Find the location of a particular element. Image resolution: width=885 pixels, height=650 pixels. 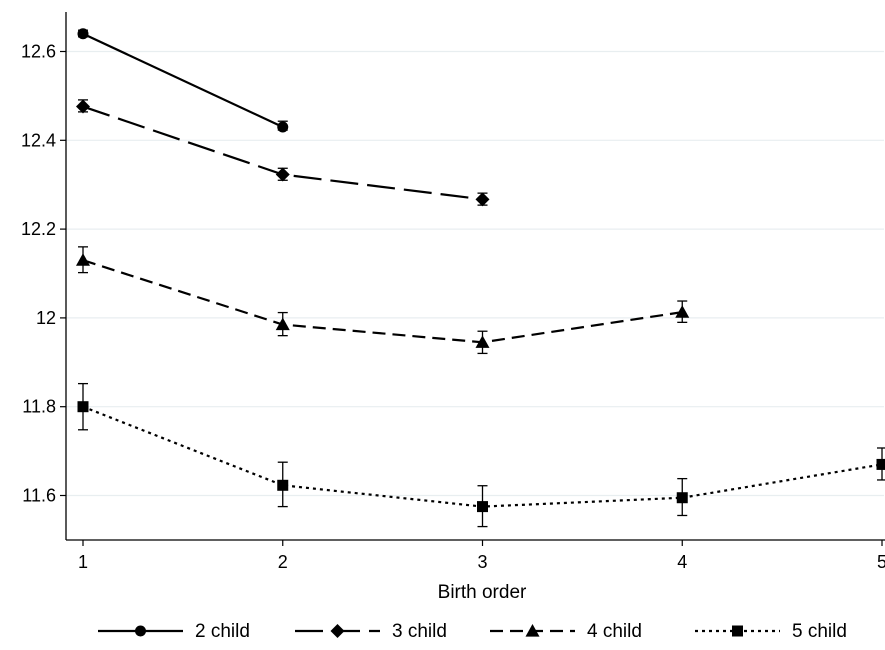

legend-item-2: 3 child is located at coordinates (371, 631).